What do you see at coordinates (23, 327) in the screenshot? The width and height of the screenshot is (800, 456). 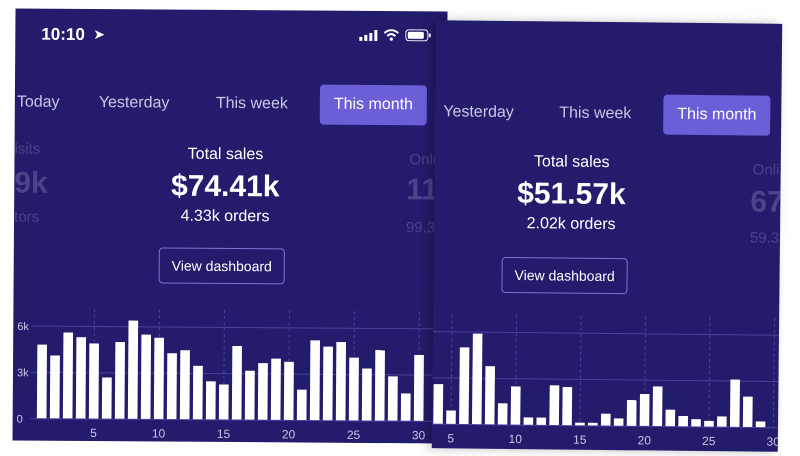 I see `y-tick-label: 6k` at bounding box center [23, 327].